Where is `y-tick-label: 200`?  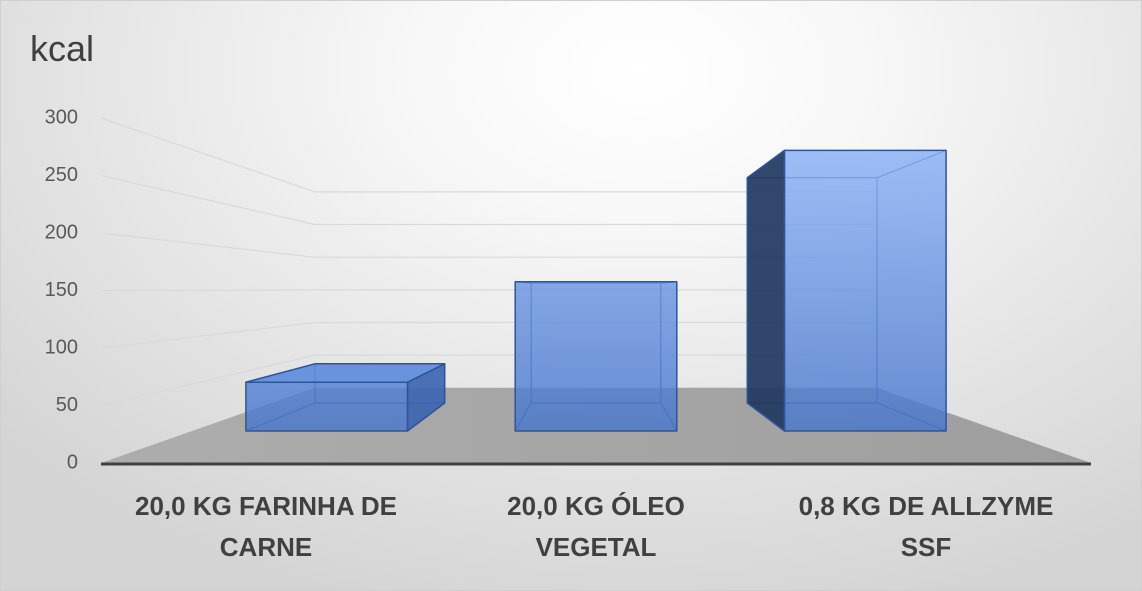
y-tick-label: 200 is located at coordinates (61, 232).